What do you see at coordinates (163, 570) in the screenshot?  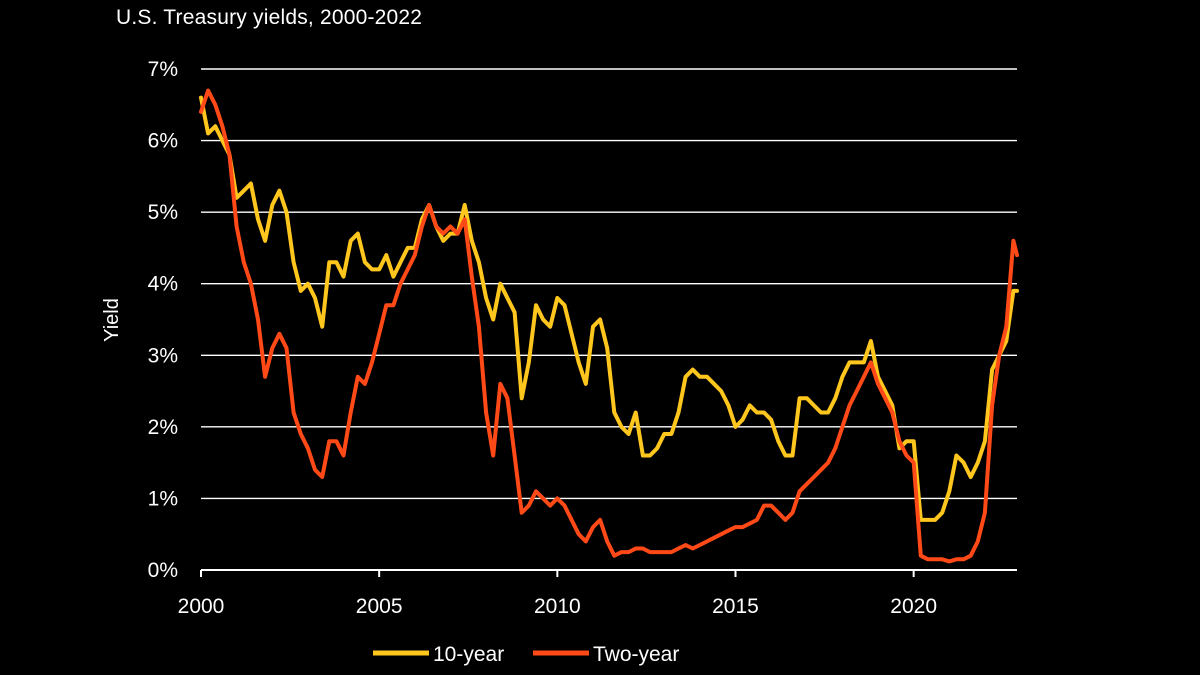 I see `y-tick-label: 0%` at bounding box center [163, 570].